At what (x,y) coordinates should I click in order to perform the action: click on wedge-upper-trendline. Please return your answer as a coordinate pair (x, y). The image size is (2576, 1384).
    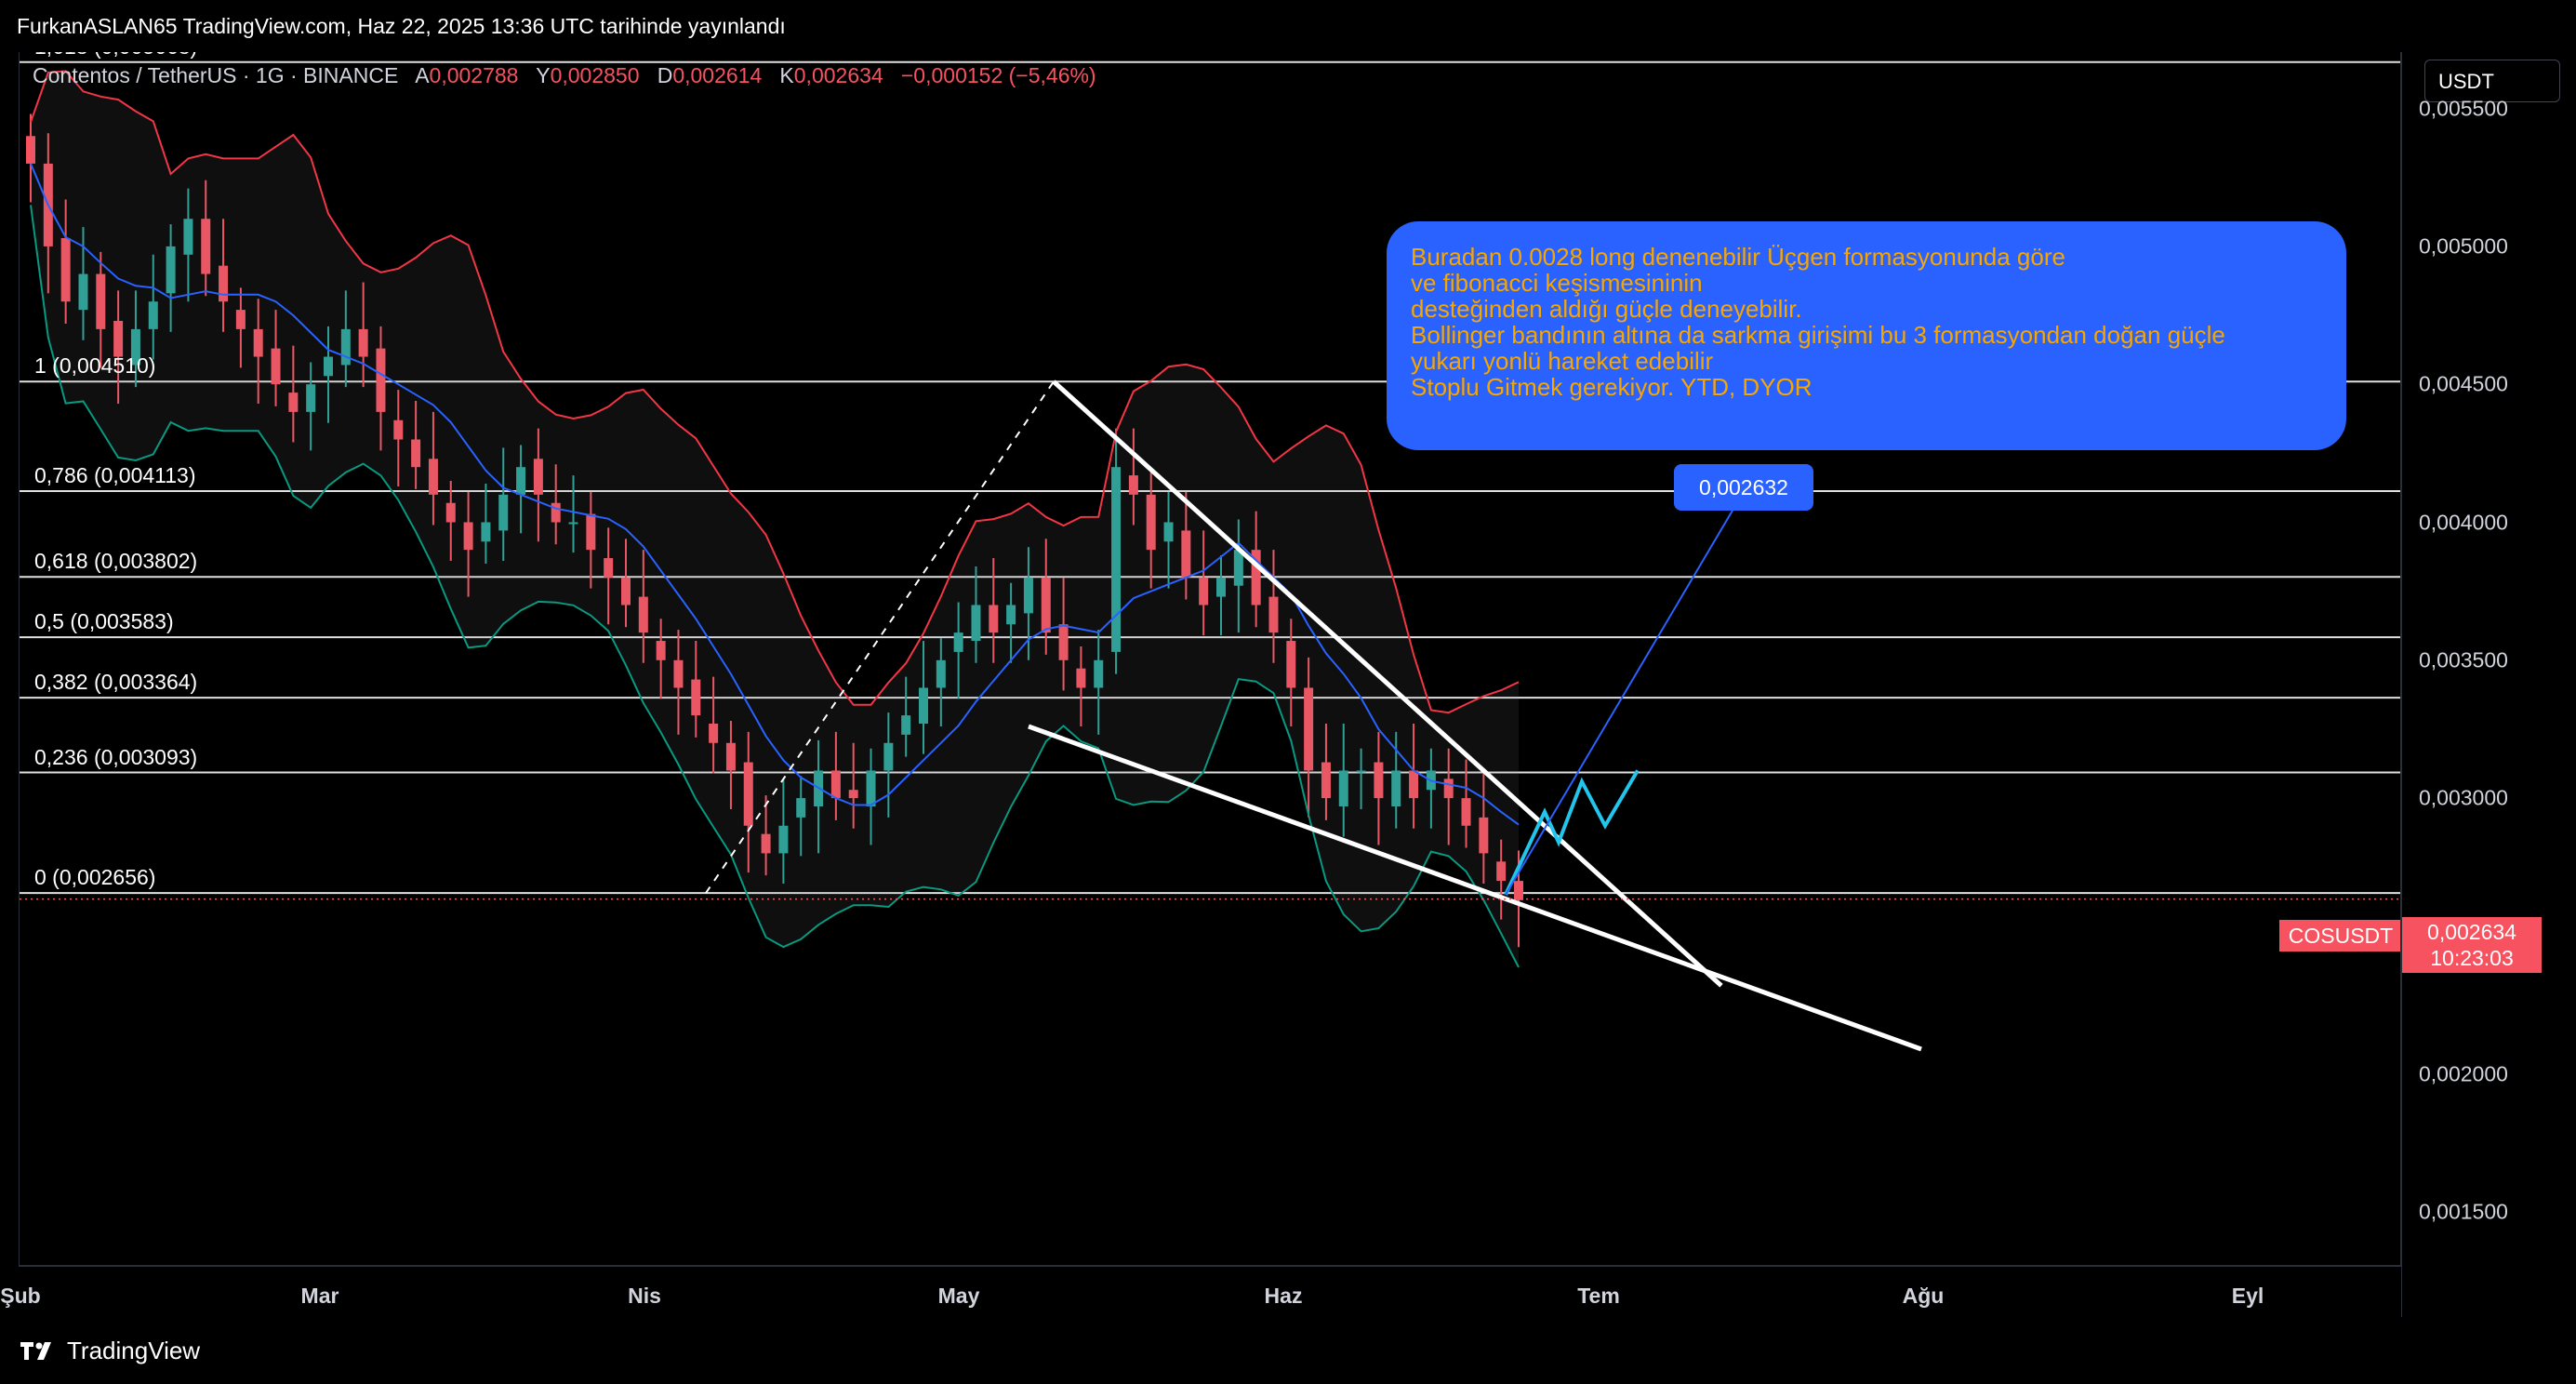
    Looking at the image, I should click on (1387, 683).